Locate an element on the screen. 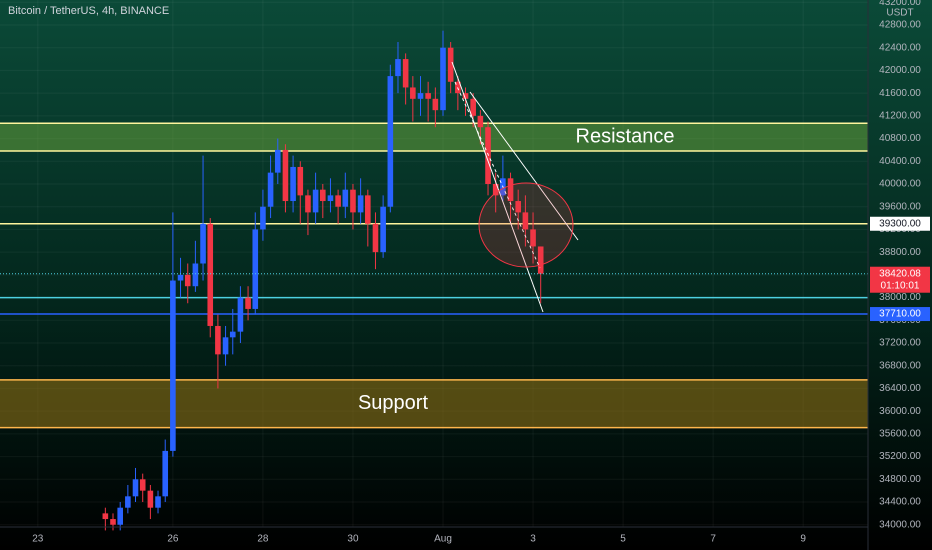  price-tag-label: 38420.08 is located at coordinates (900, 273).